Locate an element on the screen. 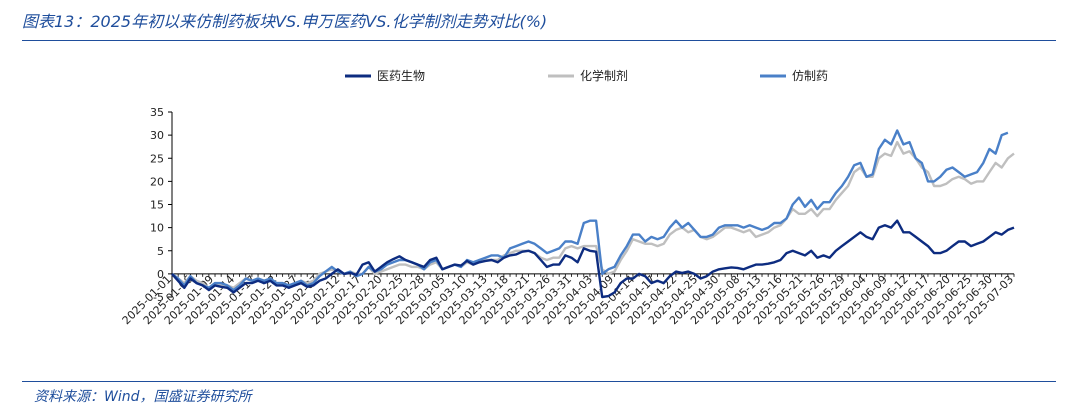 This screenshot has height=414, width=1080. legend-label-2: 化学制剂 is located at coordinates (604, 75).